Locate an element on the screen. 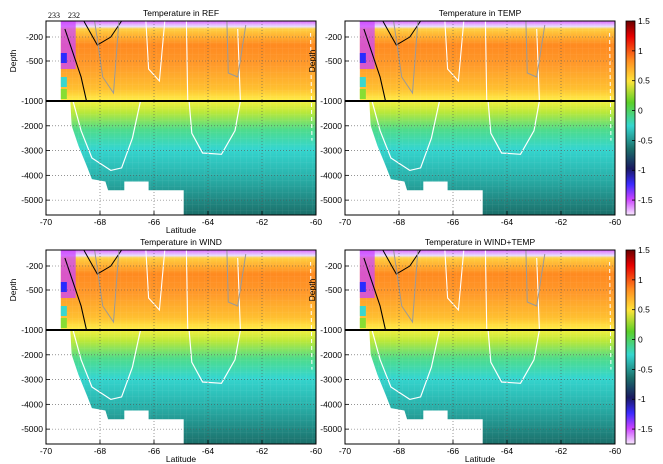  contour-label: 233 is located at coordinates (54, 15).